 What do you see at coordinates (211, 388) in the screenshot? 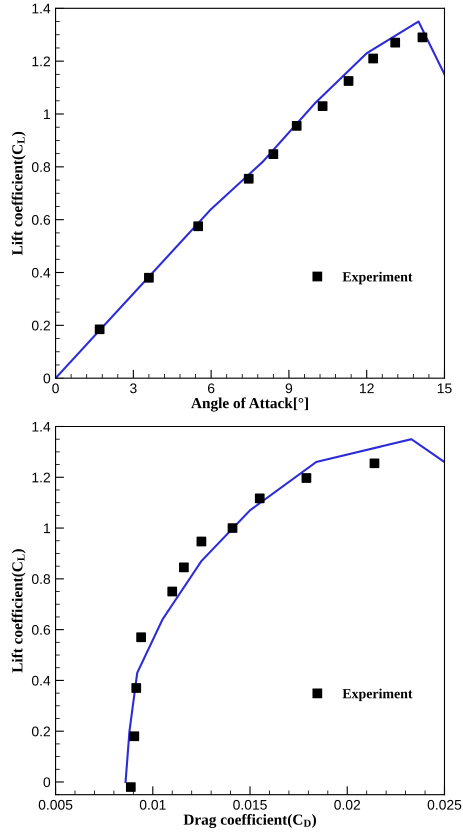
I see `x-tick-label: 6` at bounding box center [211, 388].